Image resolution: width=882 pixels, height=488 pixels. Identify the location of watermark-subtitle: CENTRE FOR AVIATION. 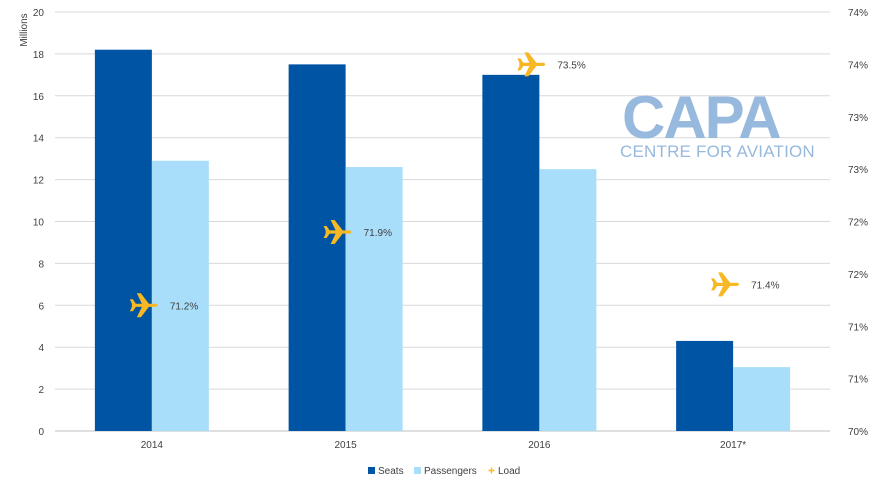
(717, 151).